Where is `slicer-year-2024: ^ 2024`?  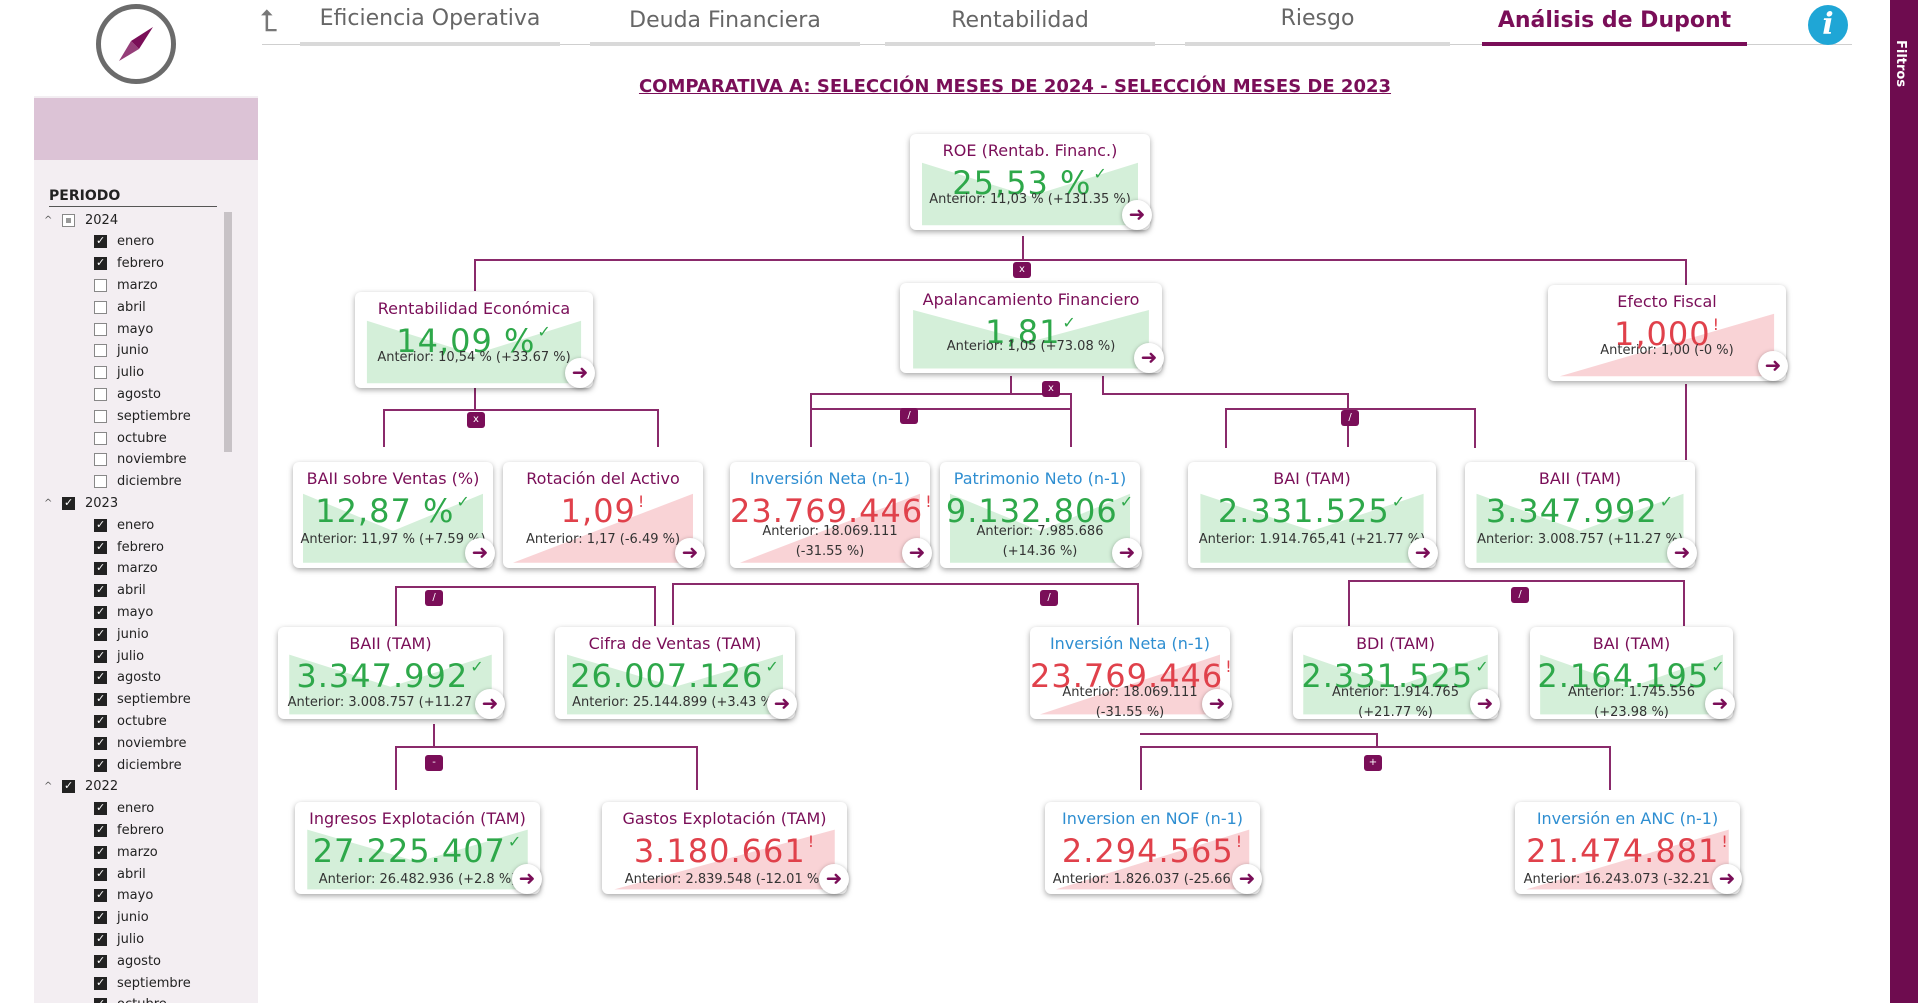
slicer-year-2024: ^ 2024 is located at coordinates (81, 220).